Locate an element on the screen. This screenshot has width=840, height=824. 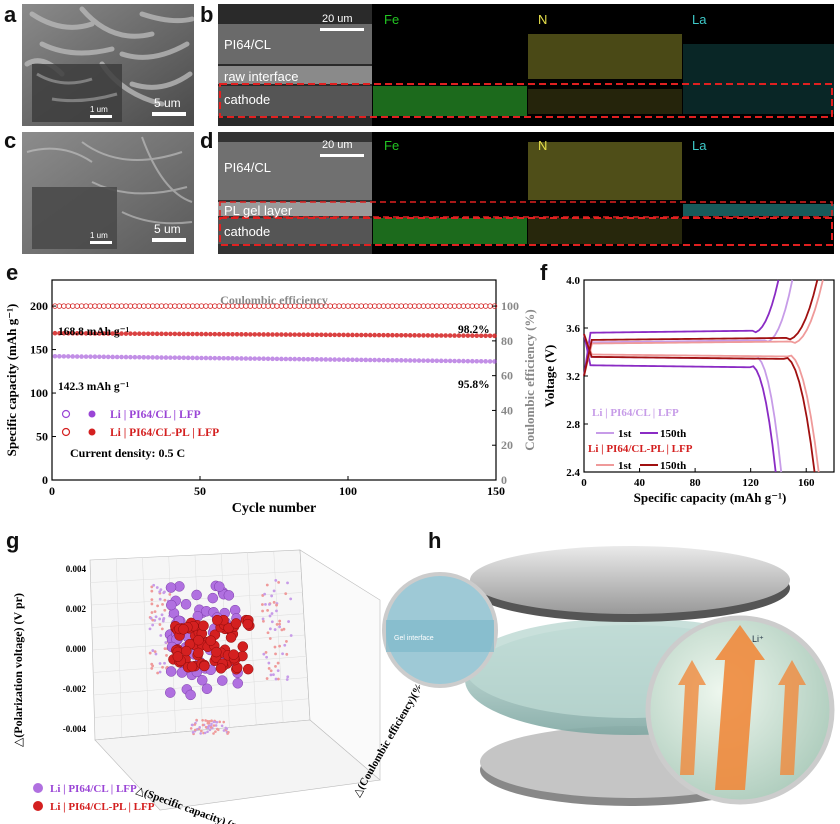
left-magnifier-gel is located at coordinates (440, 636).